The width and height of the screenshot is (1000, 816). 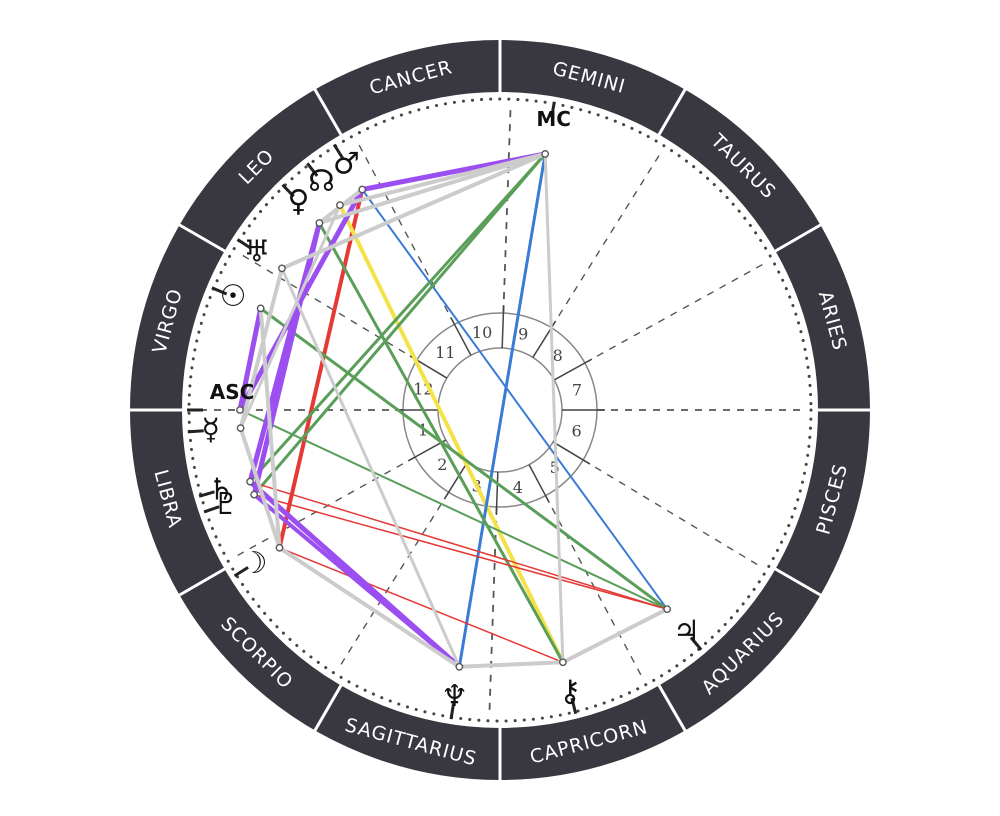 I want to click on aspect-line-saturn-jupiter, so click(x=458, y=545).